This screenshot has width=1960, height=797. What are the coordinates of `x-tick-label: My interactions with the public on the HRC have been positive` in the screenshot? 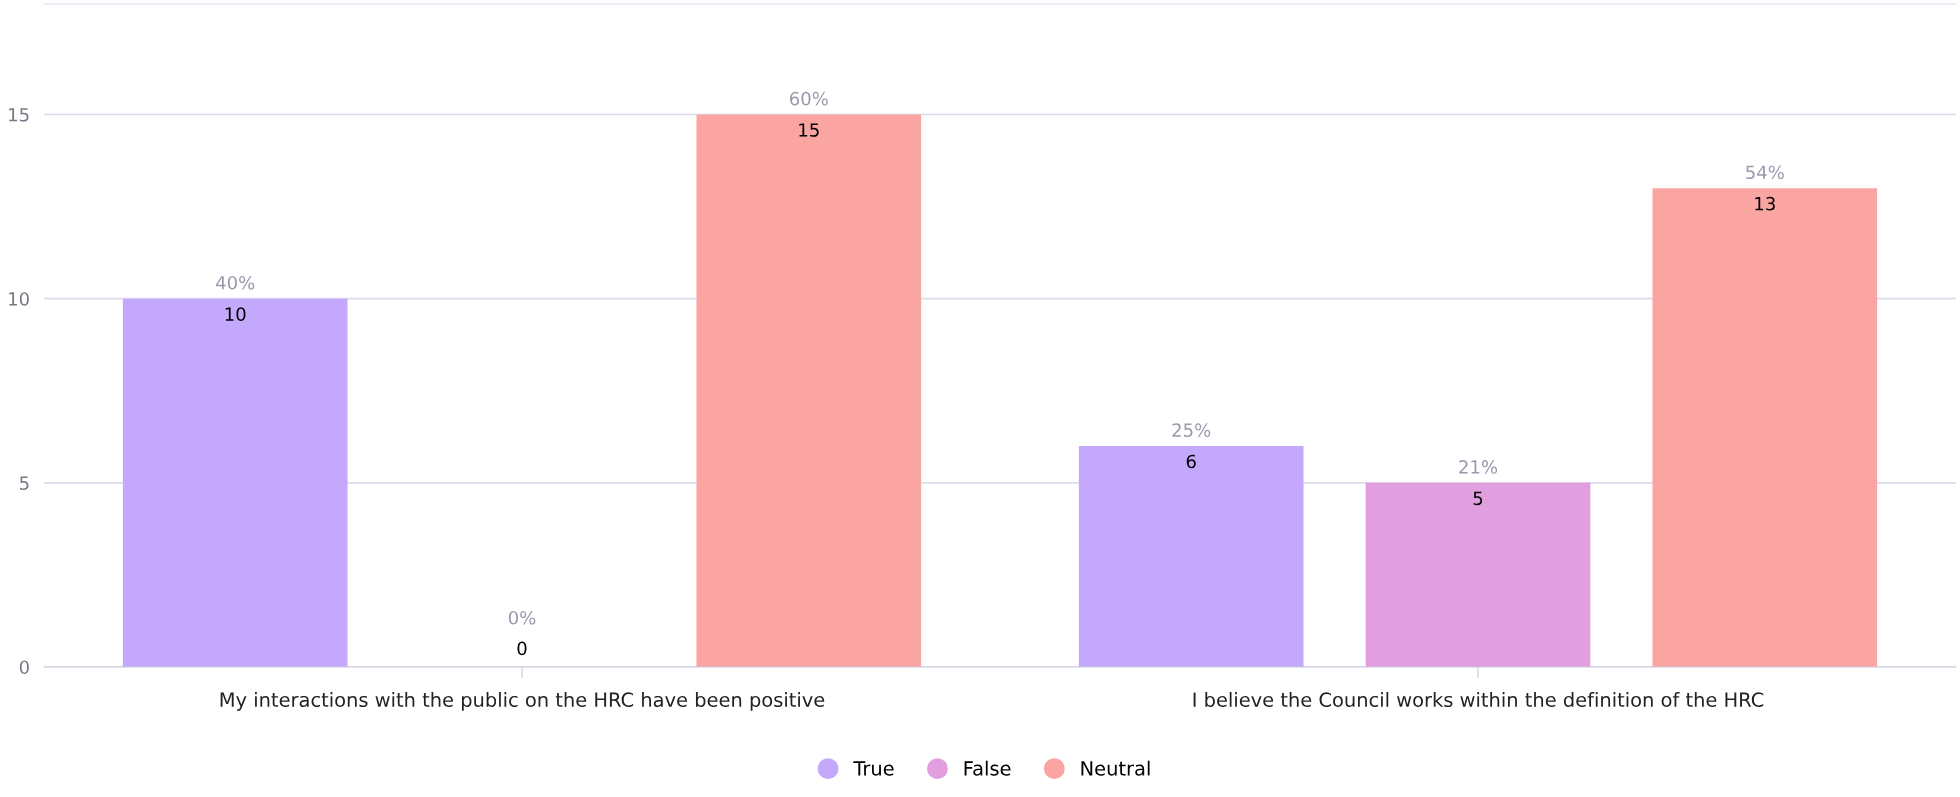 It's located at (522, 701).